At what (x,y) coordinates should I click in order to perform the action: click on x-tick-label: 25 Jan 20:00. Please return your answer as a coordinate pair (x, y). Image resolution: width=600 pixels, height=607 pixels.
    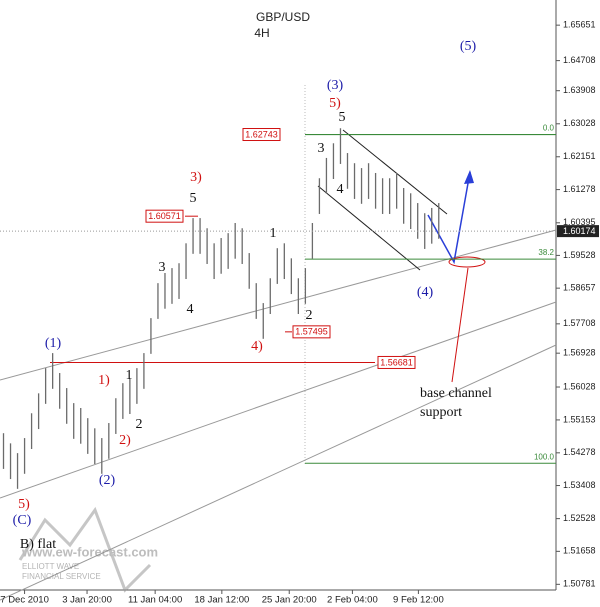
    Looking at the image, I should click on (289, 600).